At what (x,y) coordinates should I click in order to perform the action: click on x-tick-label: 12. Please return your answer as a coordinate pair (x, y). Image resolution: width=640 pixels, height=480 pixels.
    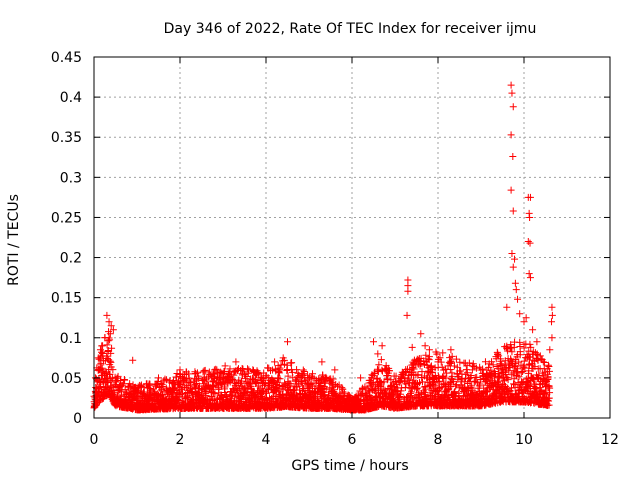
    Looking at the image, I should click on (610, 440).